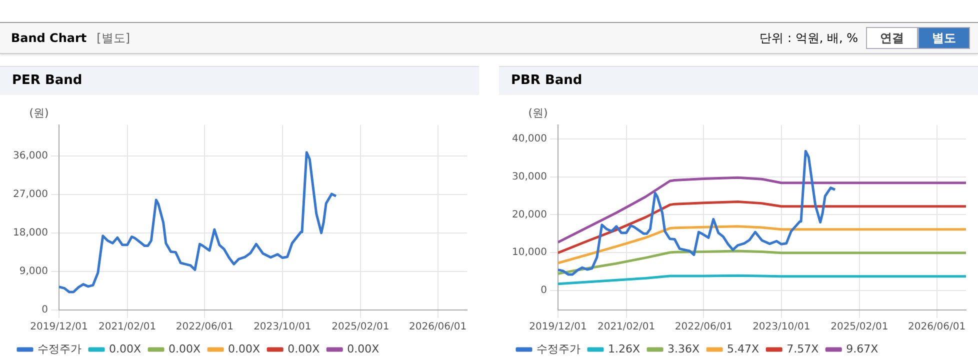 This screenshot has width=978, height=364. Describe the element at coordinates (624, 349) in the screenshot. I see `legend-label: 1.26X` at that location.